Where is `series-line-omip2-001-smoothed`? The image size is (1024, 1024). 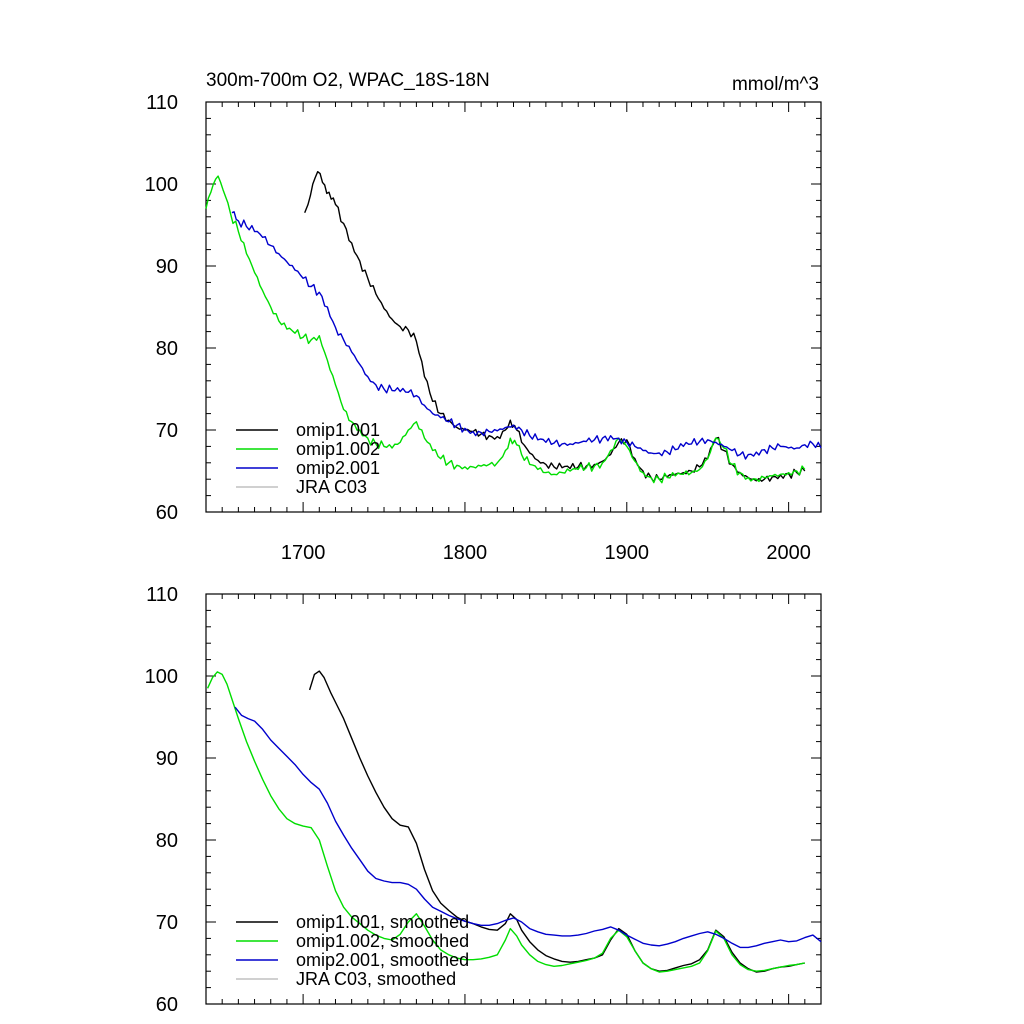 series-line-omip2-001-smoothed is located at coordinates (528, 827).